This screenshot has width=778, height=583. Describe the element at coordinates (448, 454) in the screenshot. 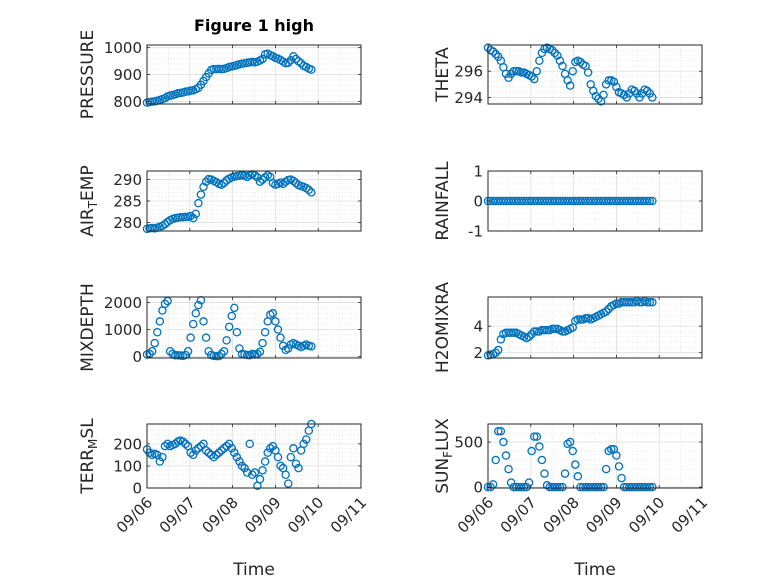

I see `y-label-subscript: F` at that location.